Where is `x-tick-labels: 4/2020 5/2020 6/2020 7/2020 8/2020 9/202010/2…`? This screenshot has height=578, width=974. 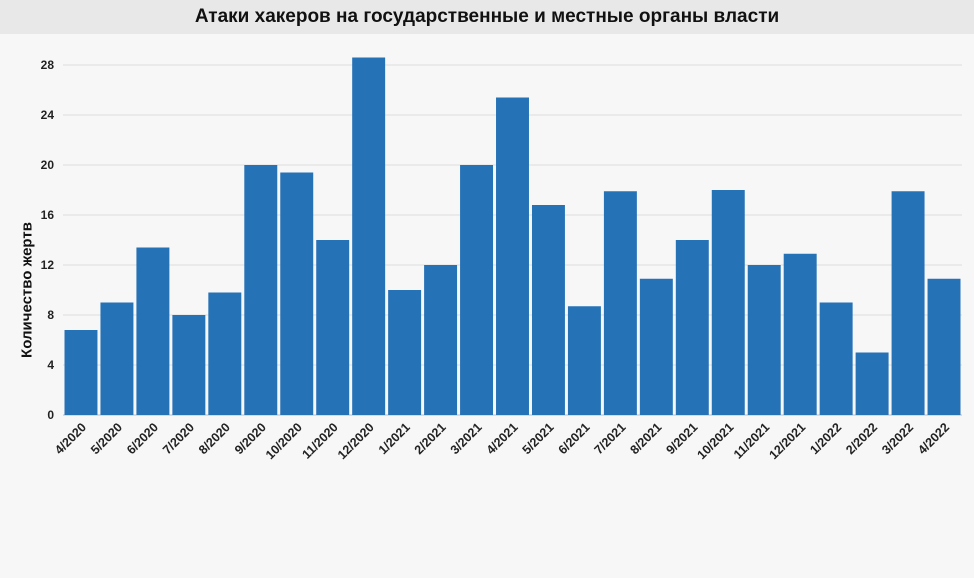 x-tick-labels: 4/2020 5/2020 6/2020 7/2020 8/2020 9/202010/2… is located at coordinates (502, 441).